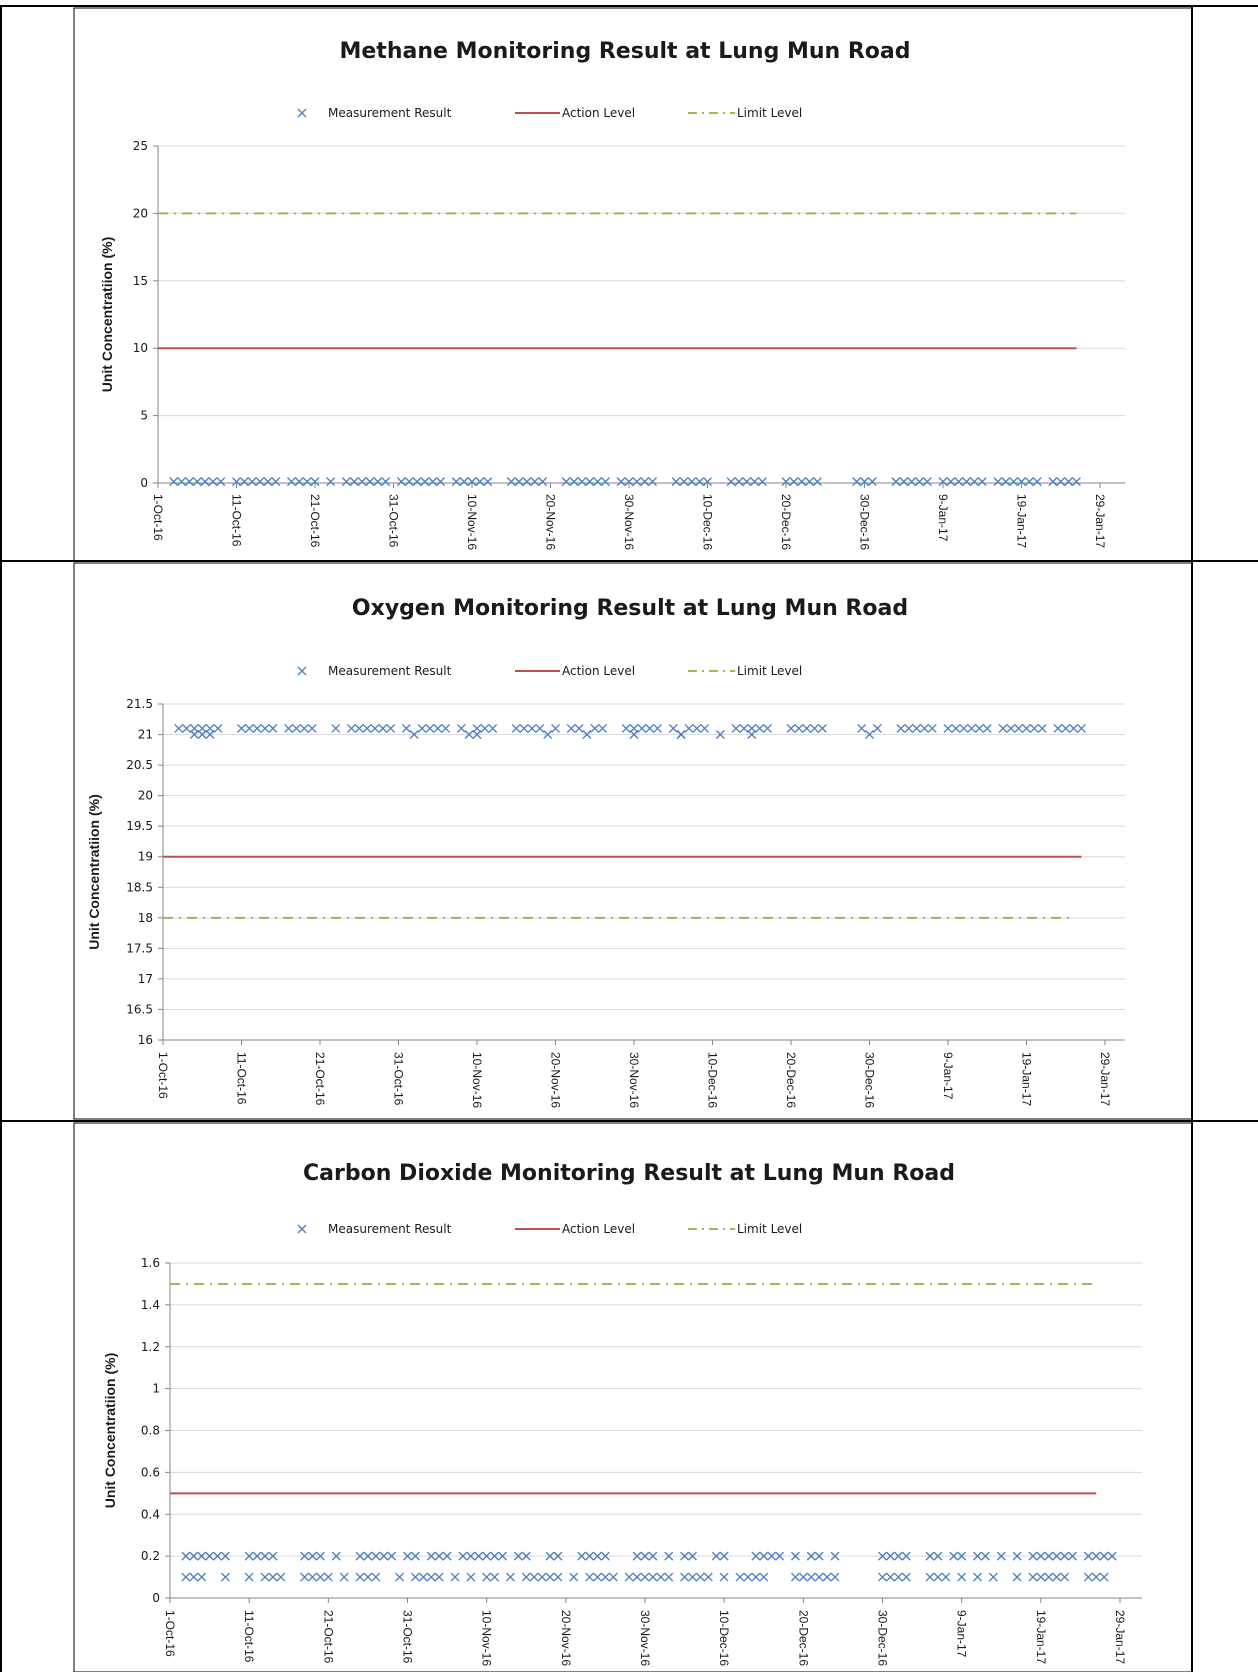  Describe the element at coordinates (803, 1638) in the screenshot. I see `x-tick-label: 20-Dec-16` at that location.